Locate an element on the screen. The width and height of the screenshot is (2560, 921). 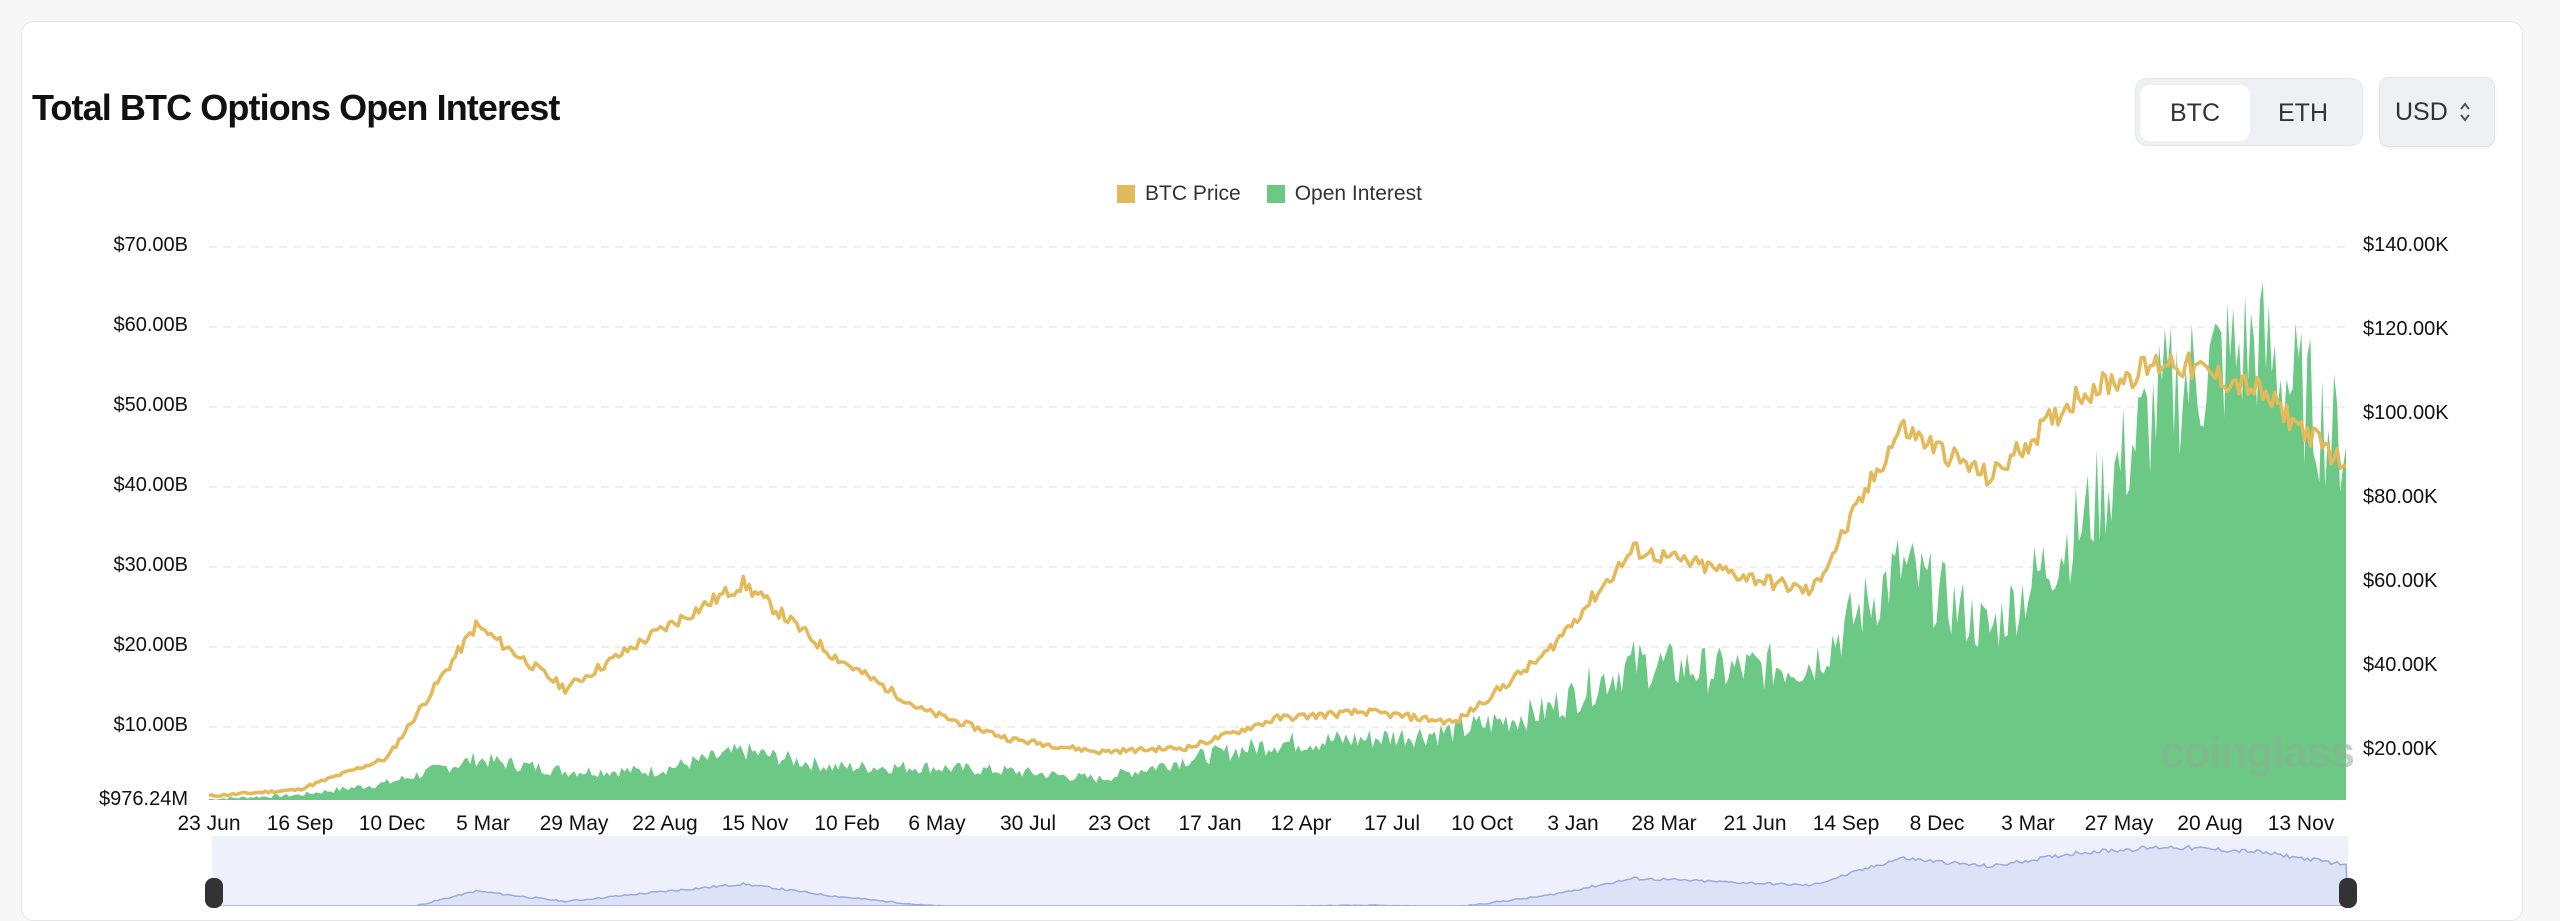
y-left-tick: $40.00B is located at coordinates (150, 485).